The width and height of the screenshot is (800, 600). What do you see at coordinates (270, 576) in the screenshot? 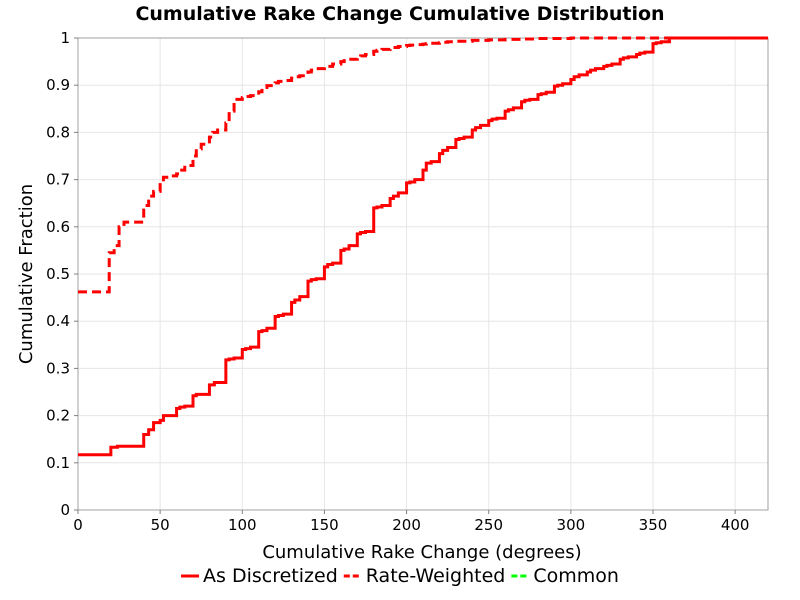
I see `legend-label-as-discretized: As Discretized` at bounding box center [270, 576].